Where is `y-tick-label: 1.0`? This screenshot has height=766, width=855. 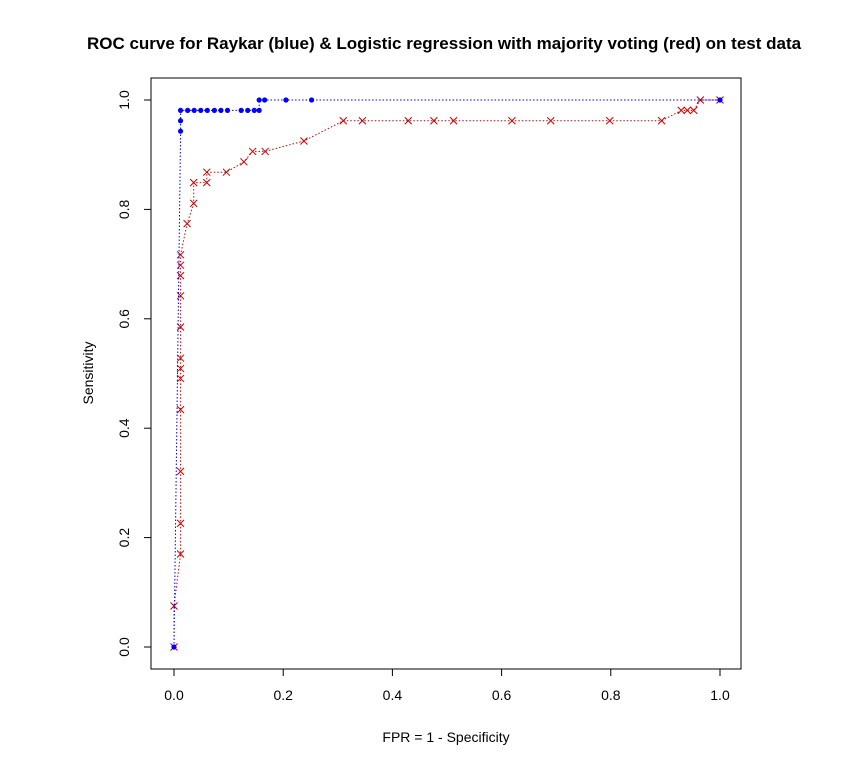
y-tick-label: 1.0 is located at coordinates (124, 100).